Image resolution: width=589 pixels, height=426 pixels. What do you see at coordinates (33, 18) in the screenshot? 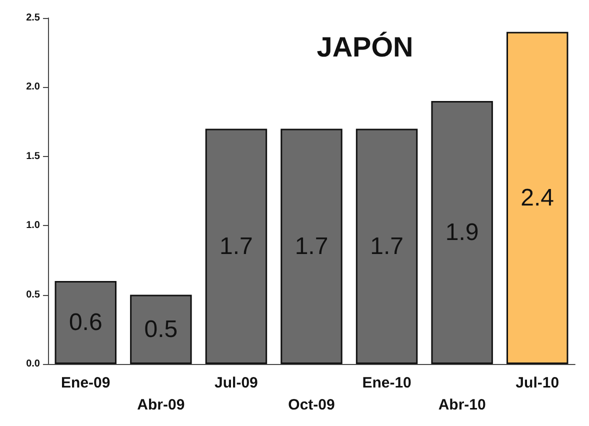
I see `y-tick-label: 2.5` at bounding box center [33, 18].